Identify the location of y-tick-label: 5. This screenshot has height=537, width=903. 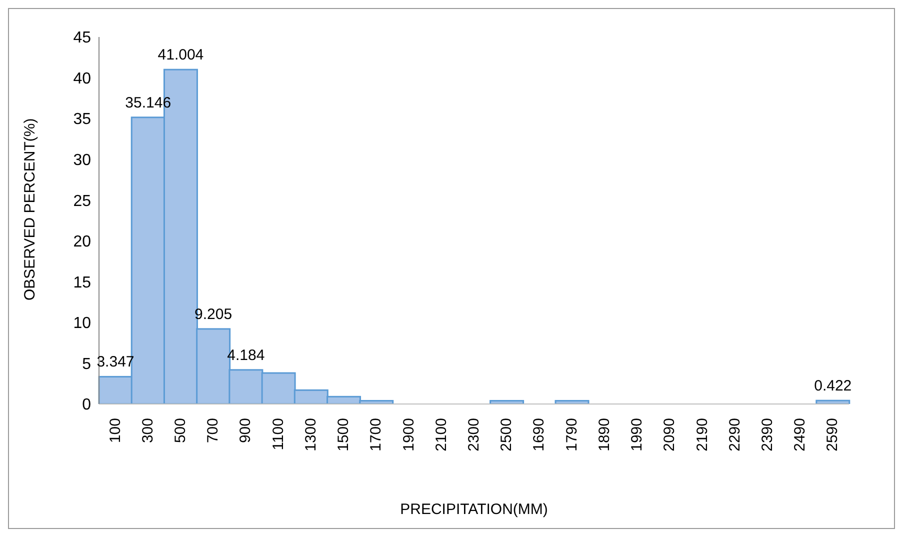
(87, 364).